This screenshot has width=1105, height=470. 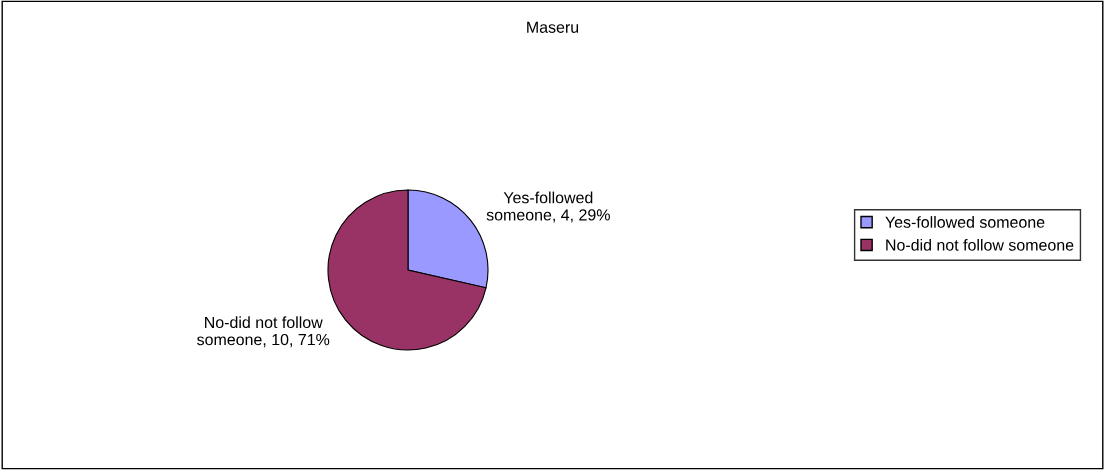 What do you see at coordinates (553, 27) in the screenshot?
I see `chart-title: Maseru` at bounding box center [553, 27].